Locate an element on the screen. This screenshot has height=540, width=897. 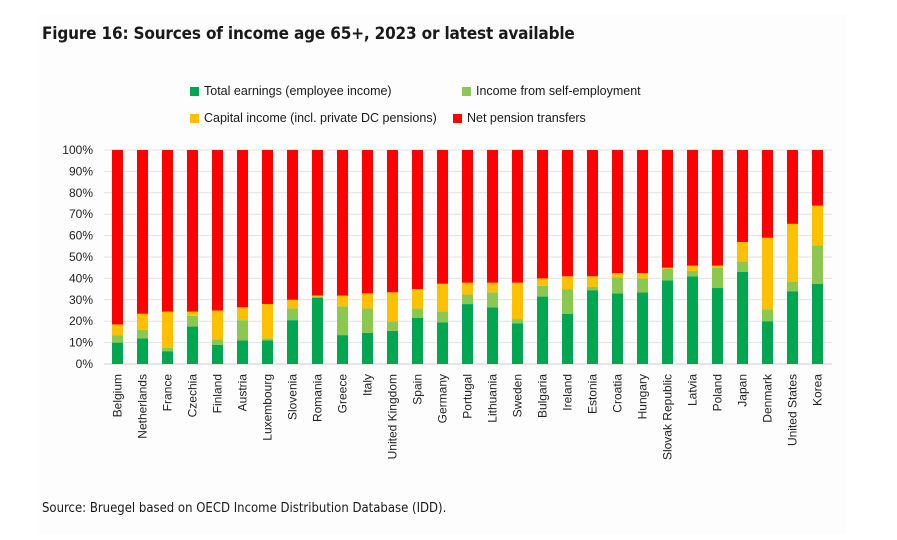
x-tick-label: Spain is located at coordinates (418, 389).